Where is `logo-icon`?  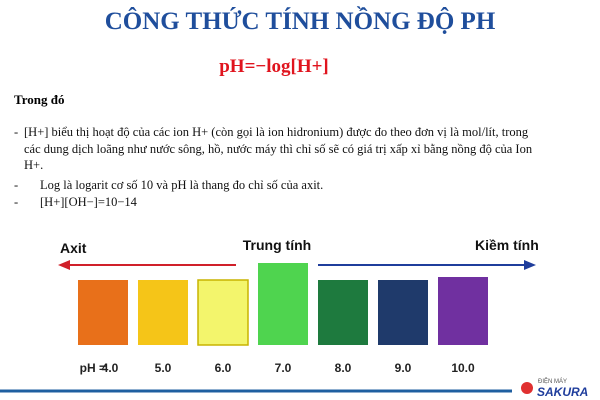 logo-icon is located at coordinates (527, 388).